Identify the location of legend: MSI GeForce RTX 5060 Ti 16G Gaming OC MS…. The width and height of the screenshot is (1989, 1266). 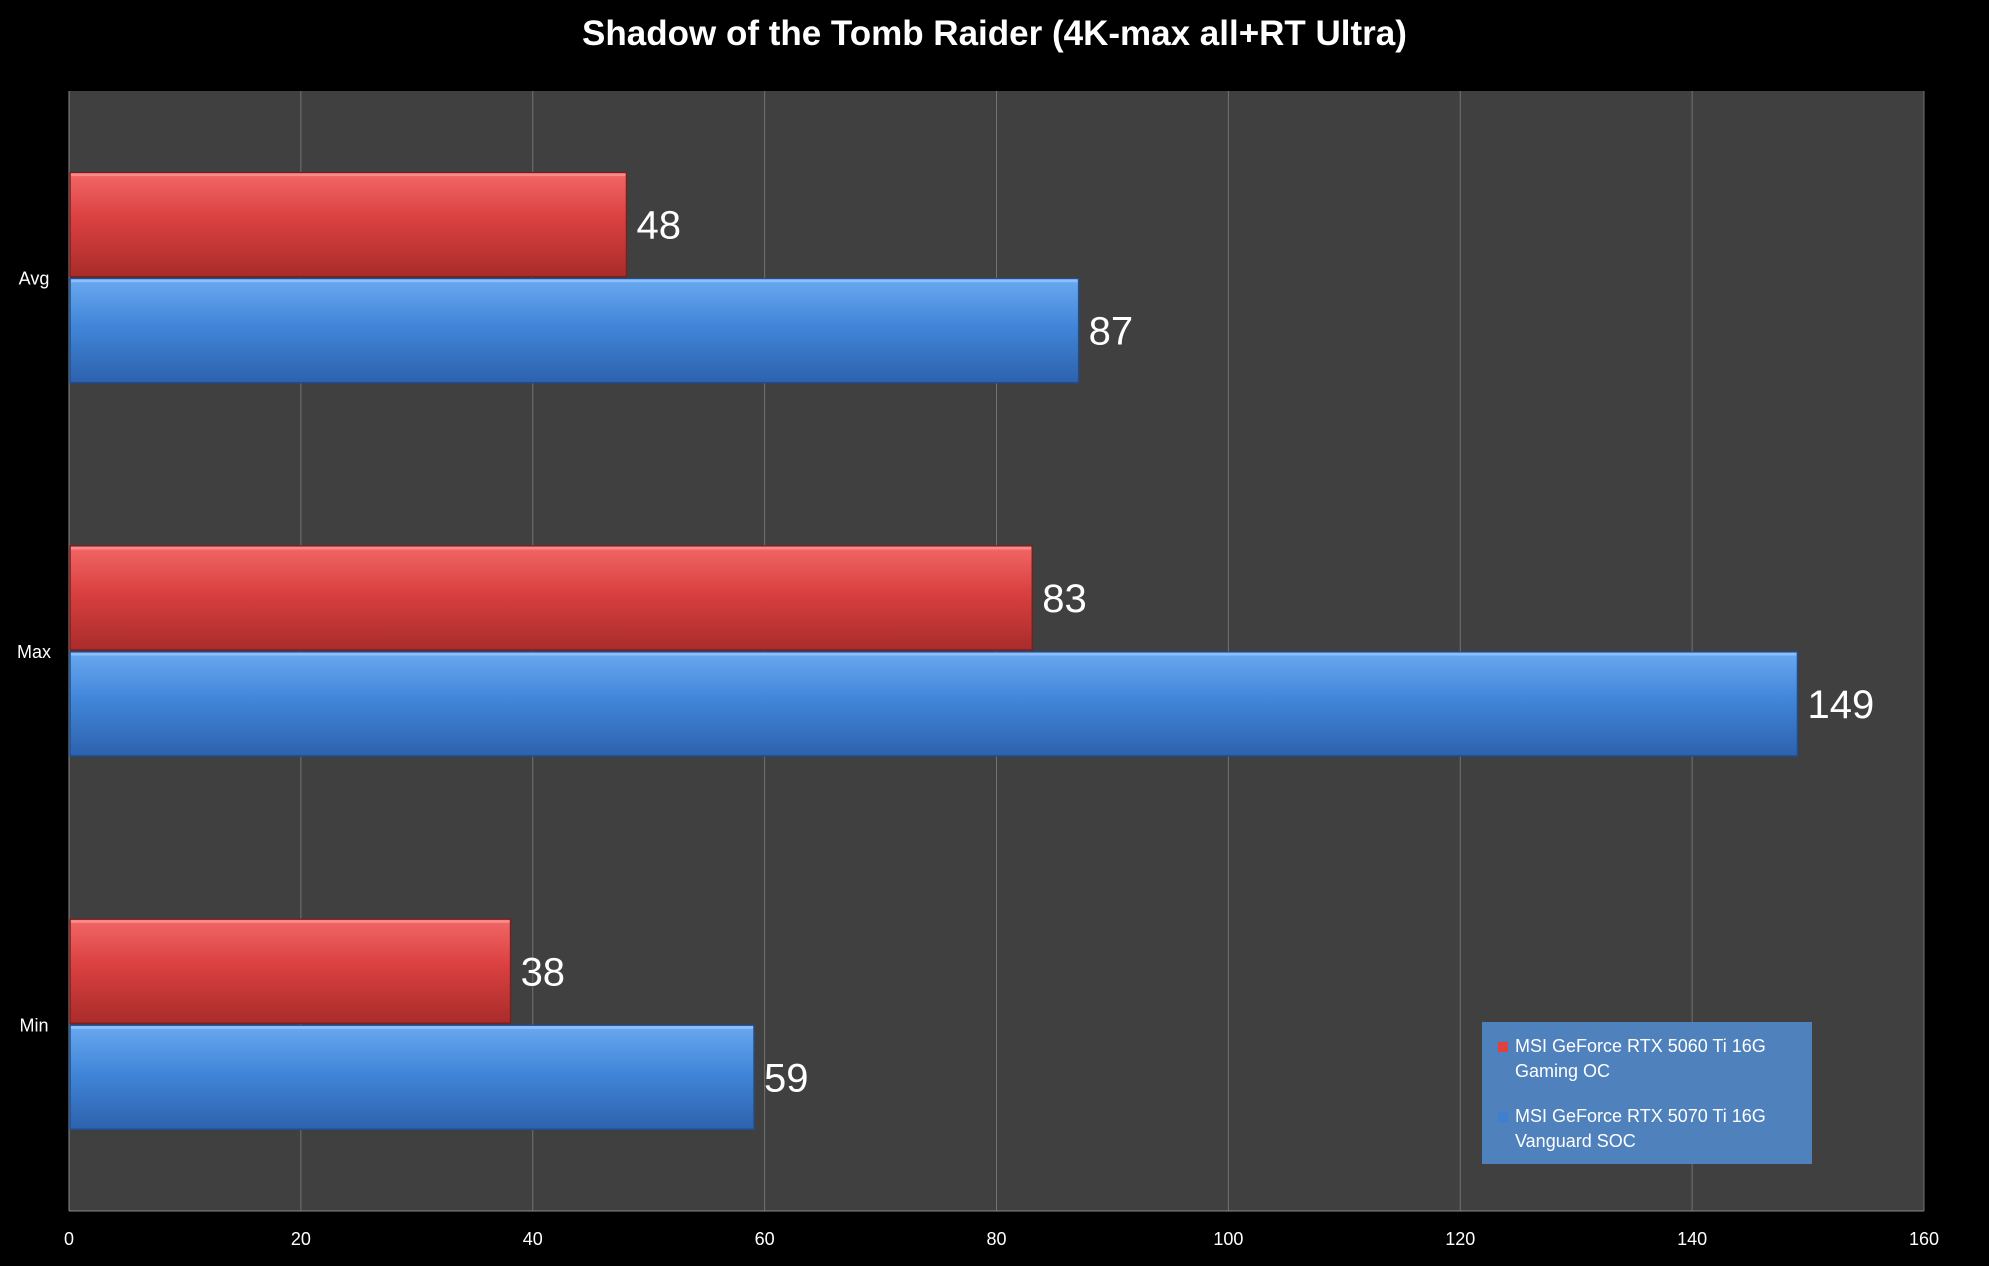
(1647, 1093).